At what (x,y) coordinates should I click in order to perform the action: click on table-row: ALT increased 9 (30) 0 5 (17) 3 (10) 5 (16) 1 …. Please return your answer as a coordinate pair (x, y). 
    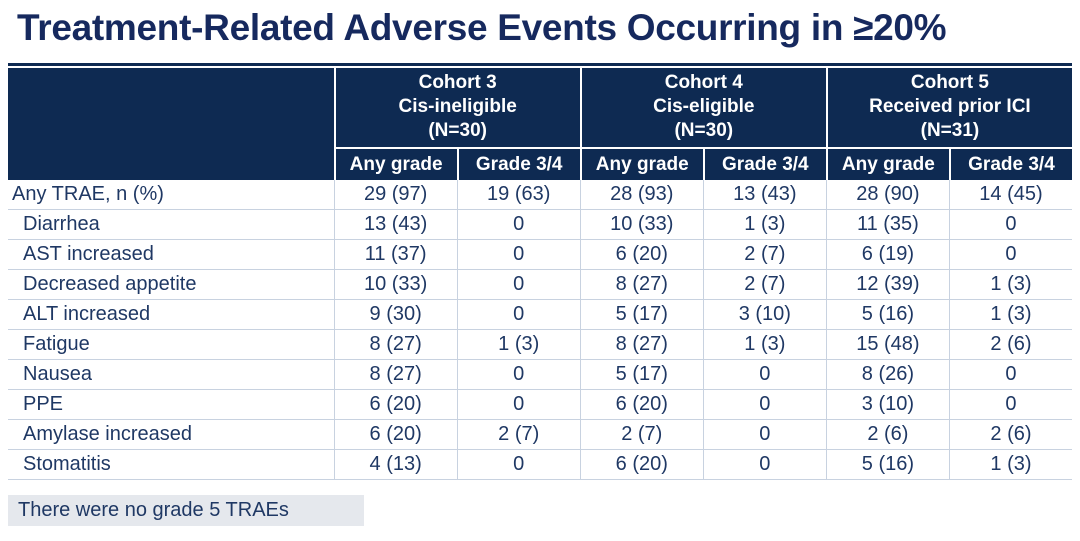
    Looking at the image, I should click on (540, 315).